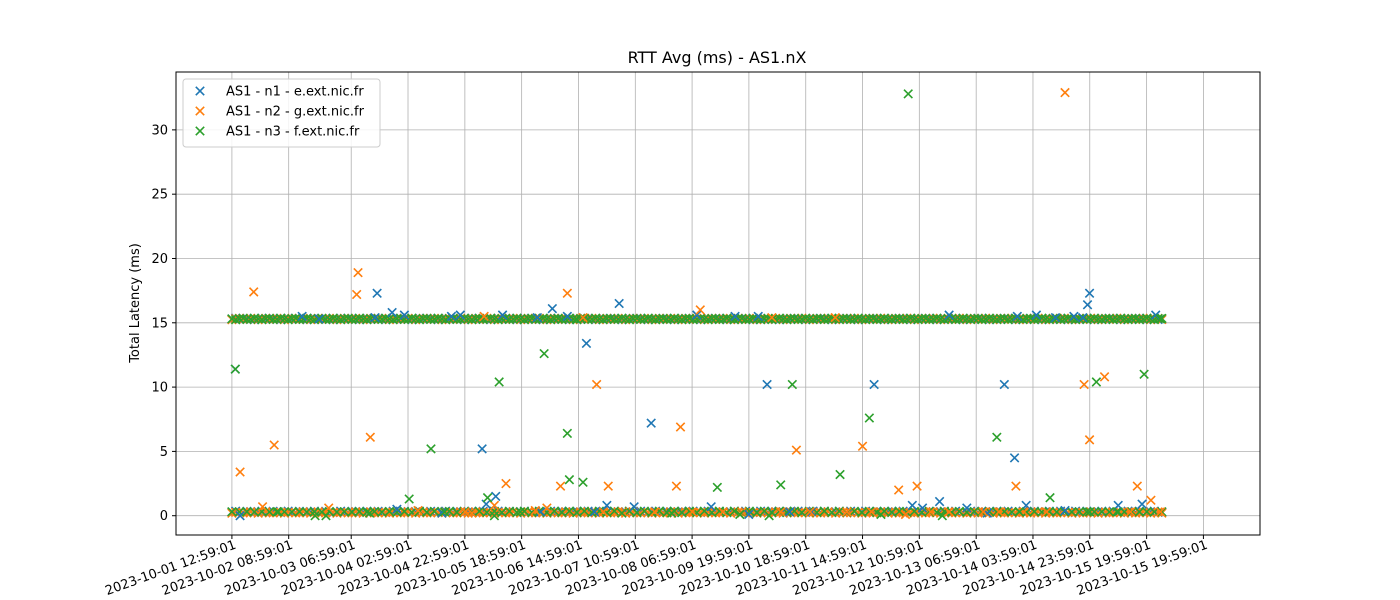 The width and height of the screenshot is (1400, 600). What do you see at coordinates (159, 259) in the screenshot?
I see `y-tick-label: 20` at bounding box center [159, 259].